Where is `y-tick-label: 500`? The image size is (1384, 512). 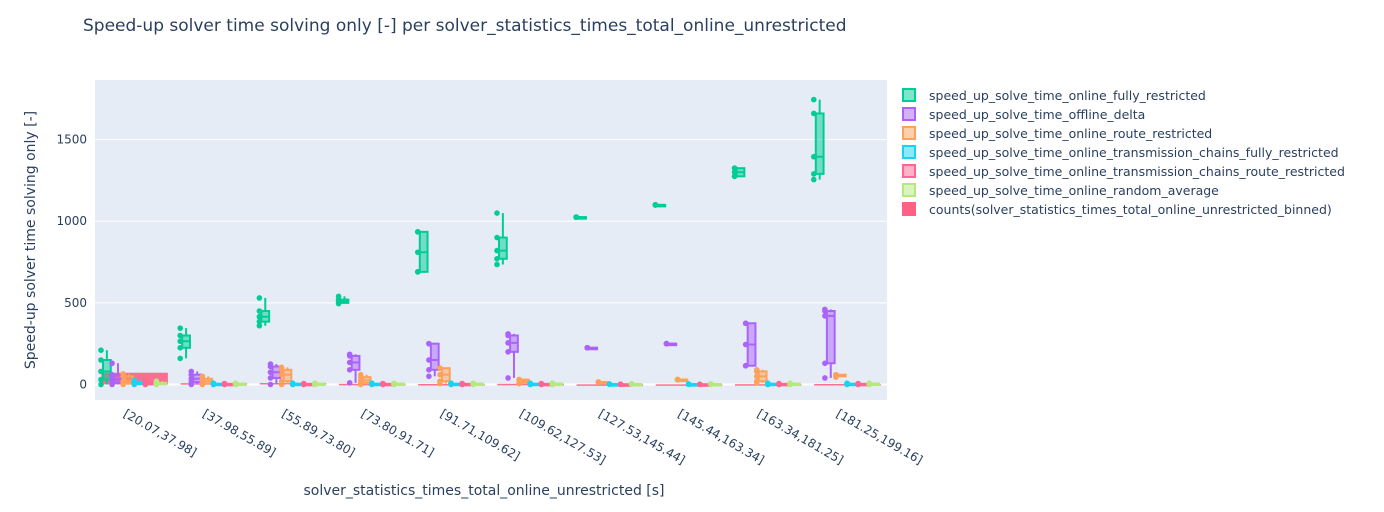
y-tick-label: 500 is located at coordinates (75, 303).